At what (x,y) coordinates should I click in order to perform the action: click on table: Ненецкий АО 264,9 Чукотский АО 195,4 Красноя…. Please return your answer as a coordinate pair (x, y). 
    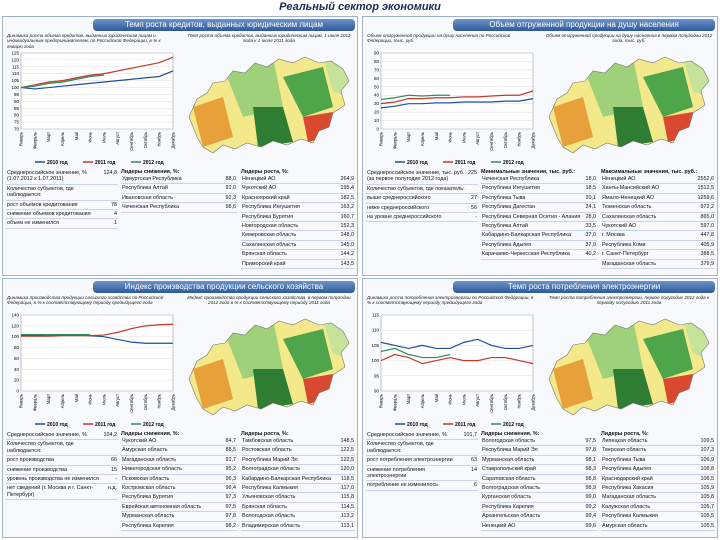
    Looking at the image, I should click on (298, 222).